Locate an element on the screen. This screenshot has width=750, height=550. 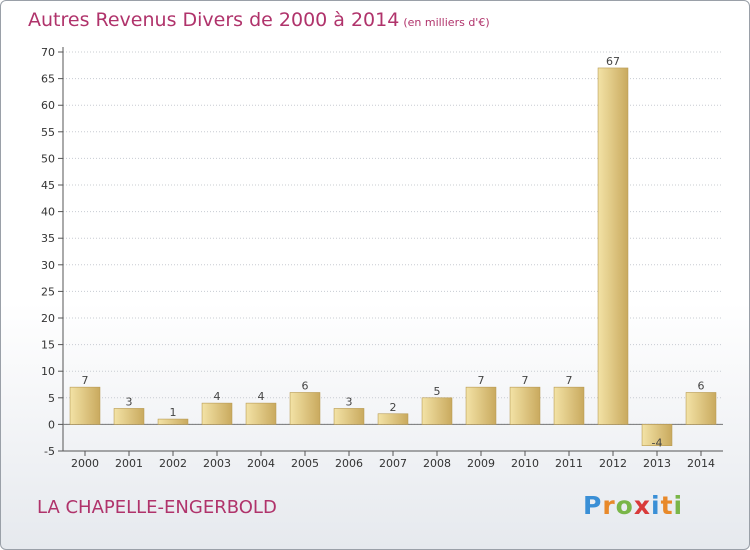
bar-2009 is located at coordinates (481, 405).